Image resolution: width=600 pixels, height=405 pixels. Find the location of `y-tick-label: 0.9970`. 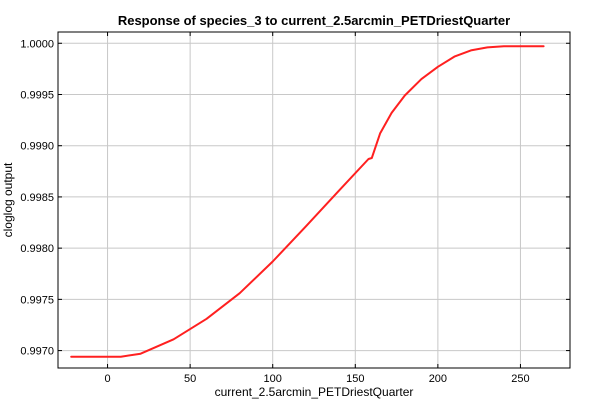

y-tick-label: 0.9970 is located at coordinates (37, 352).